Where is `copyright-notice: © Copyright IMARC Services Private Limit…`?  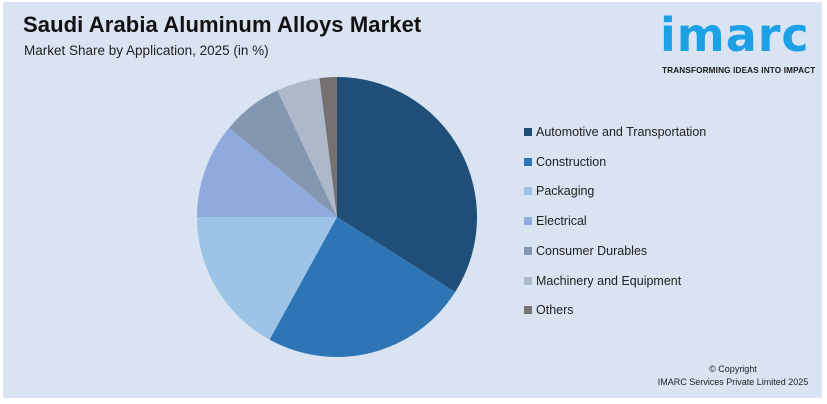 copyright-notice: © Copyright IMARC Services Private Limit… is located at coordinates (733, 376).